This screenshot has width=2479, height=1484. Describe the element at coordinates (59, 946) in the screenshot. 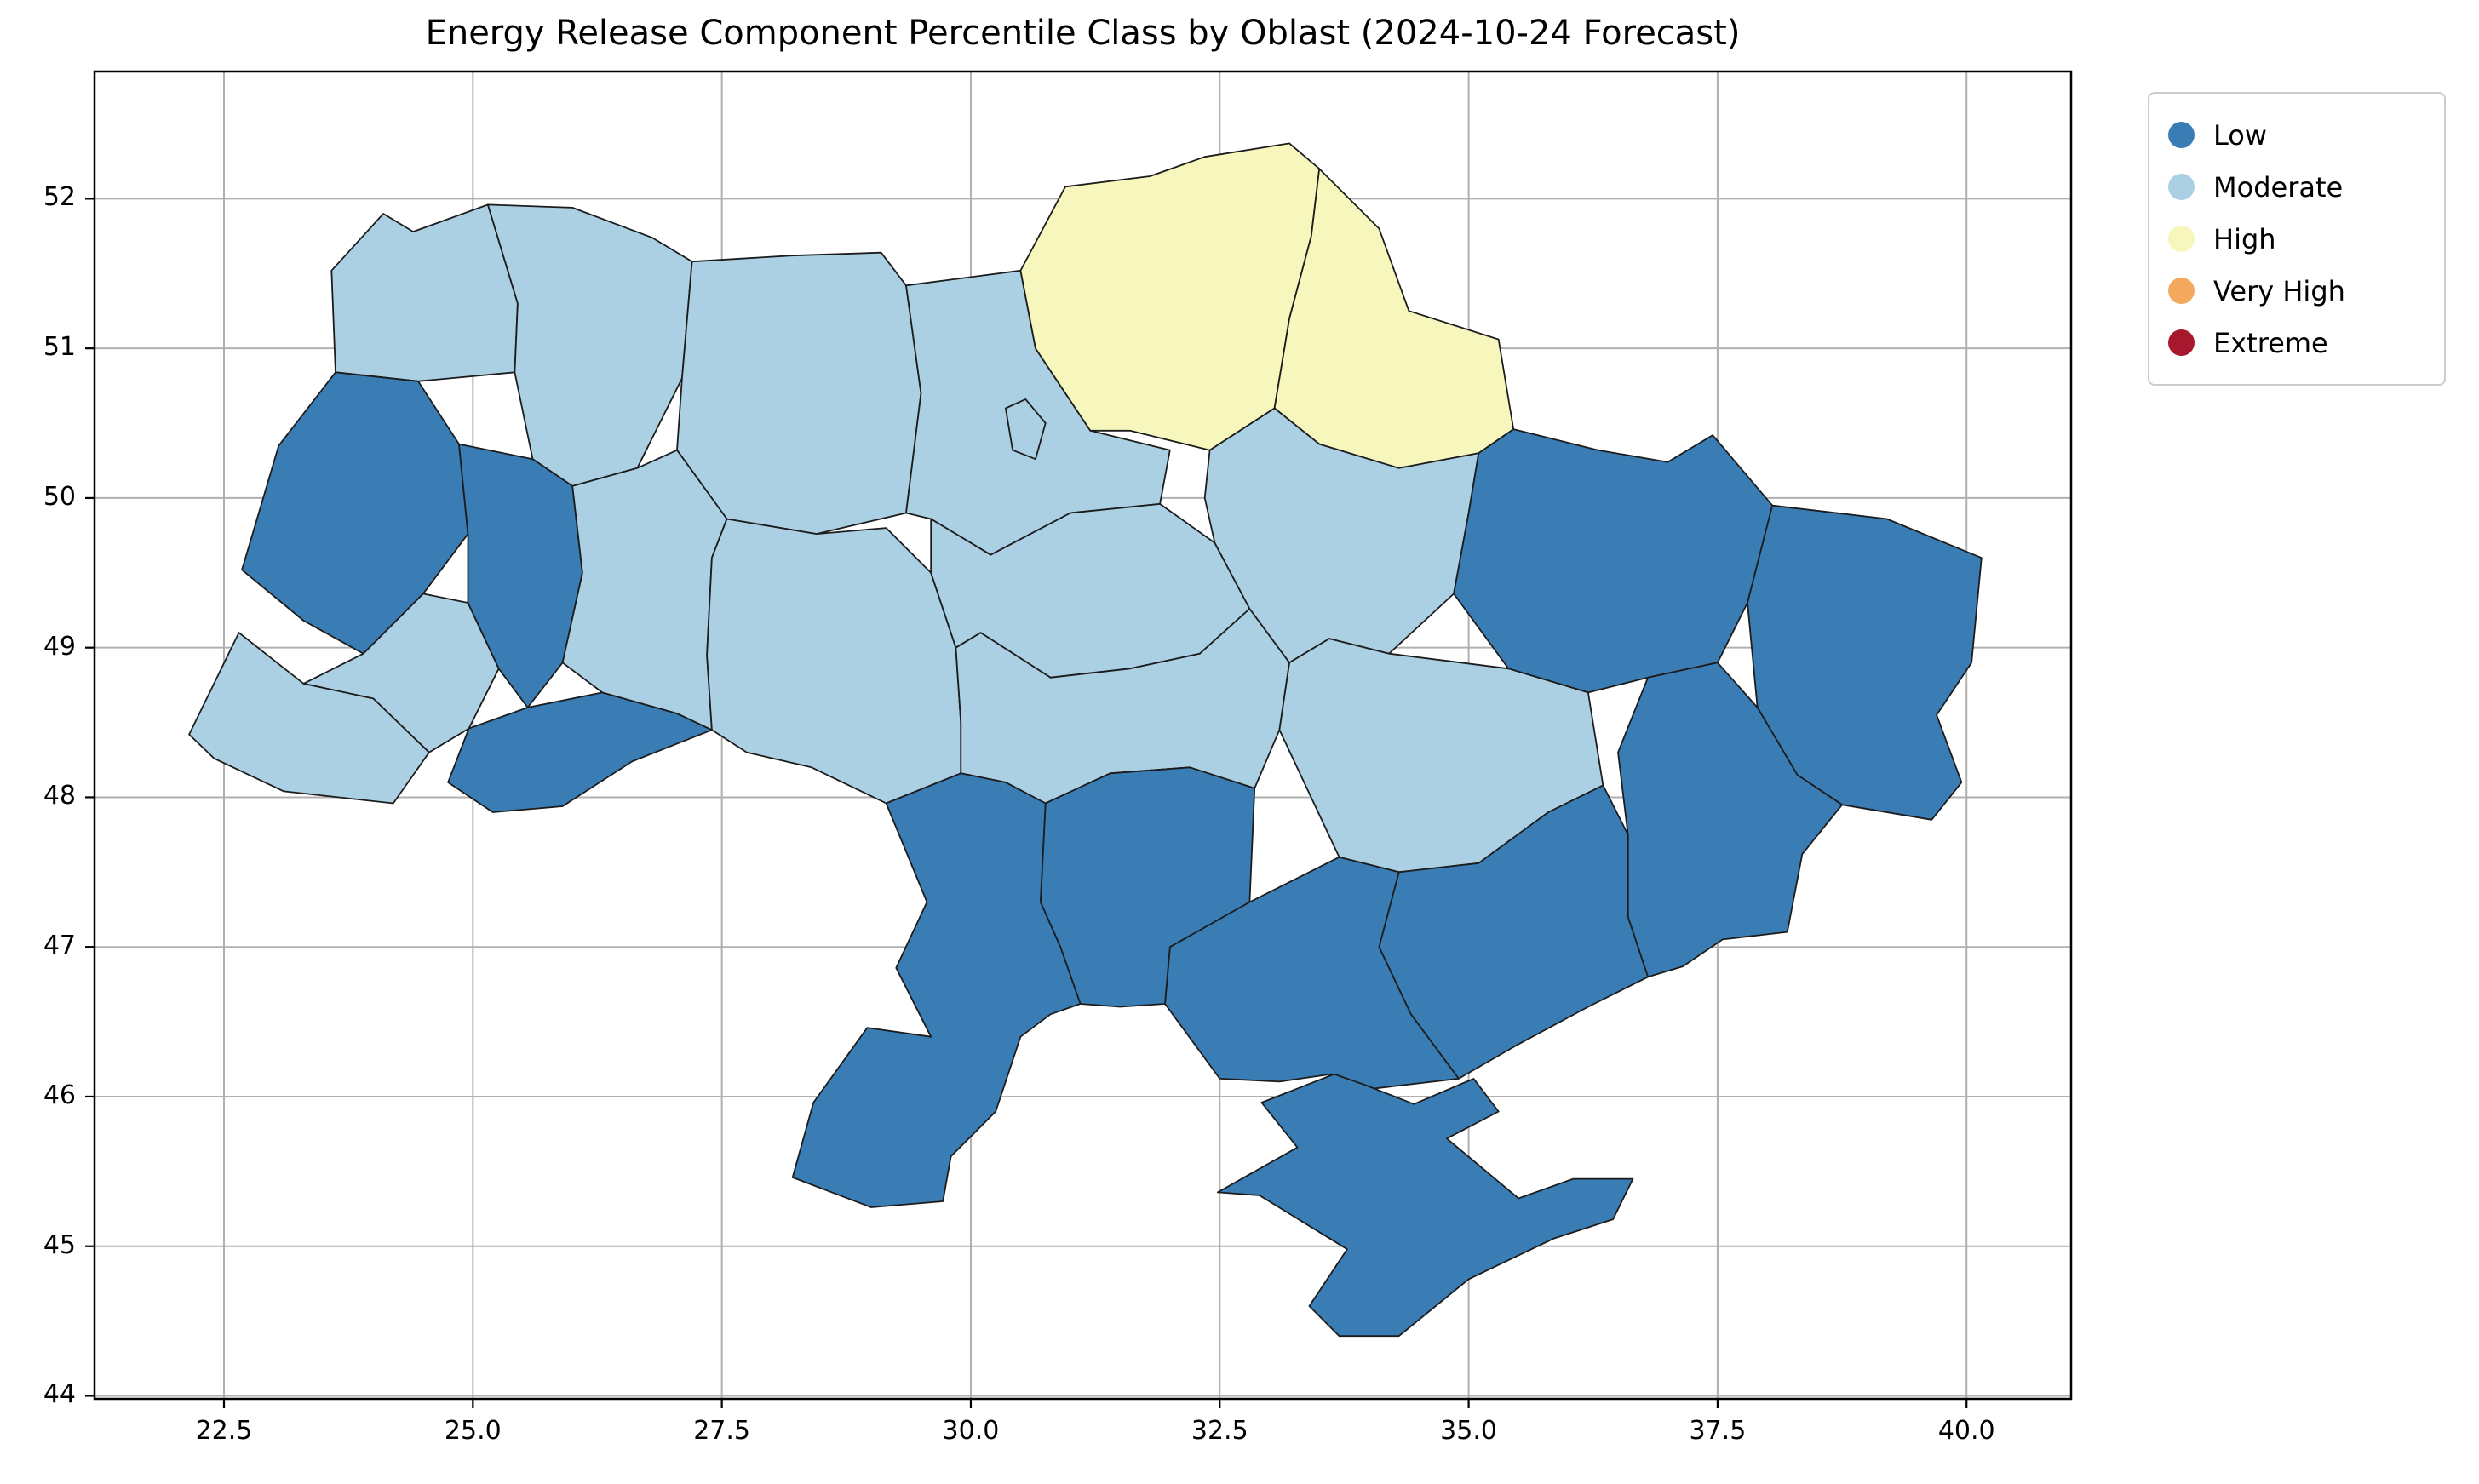

I see `y-tick-label: 47` at that location.